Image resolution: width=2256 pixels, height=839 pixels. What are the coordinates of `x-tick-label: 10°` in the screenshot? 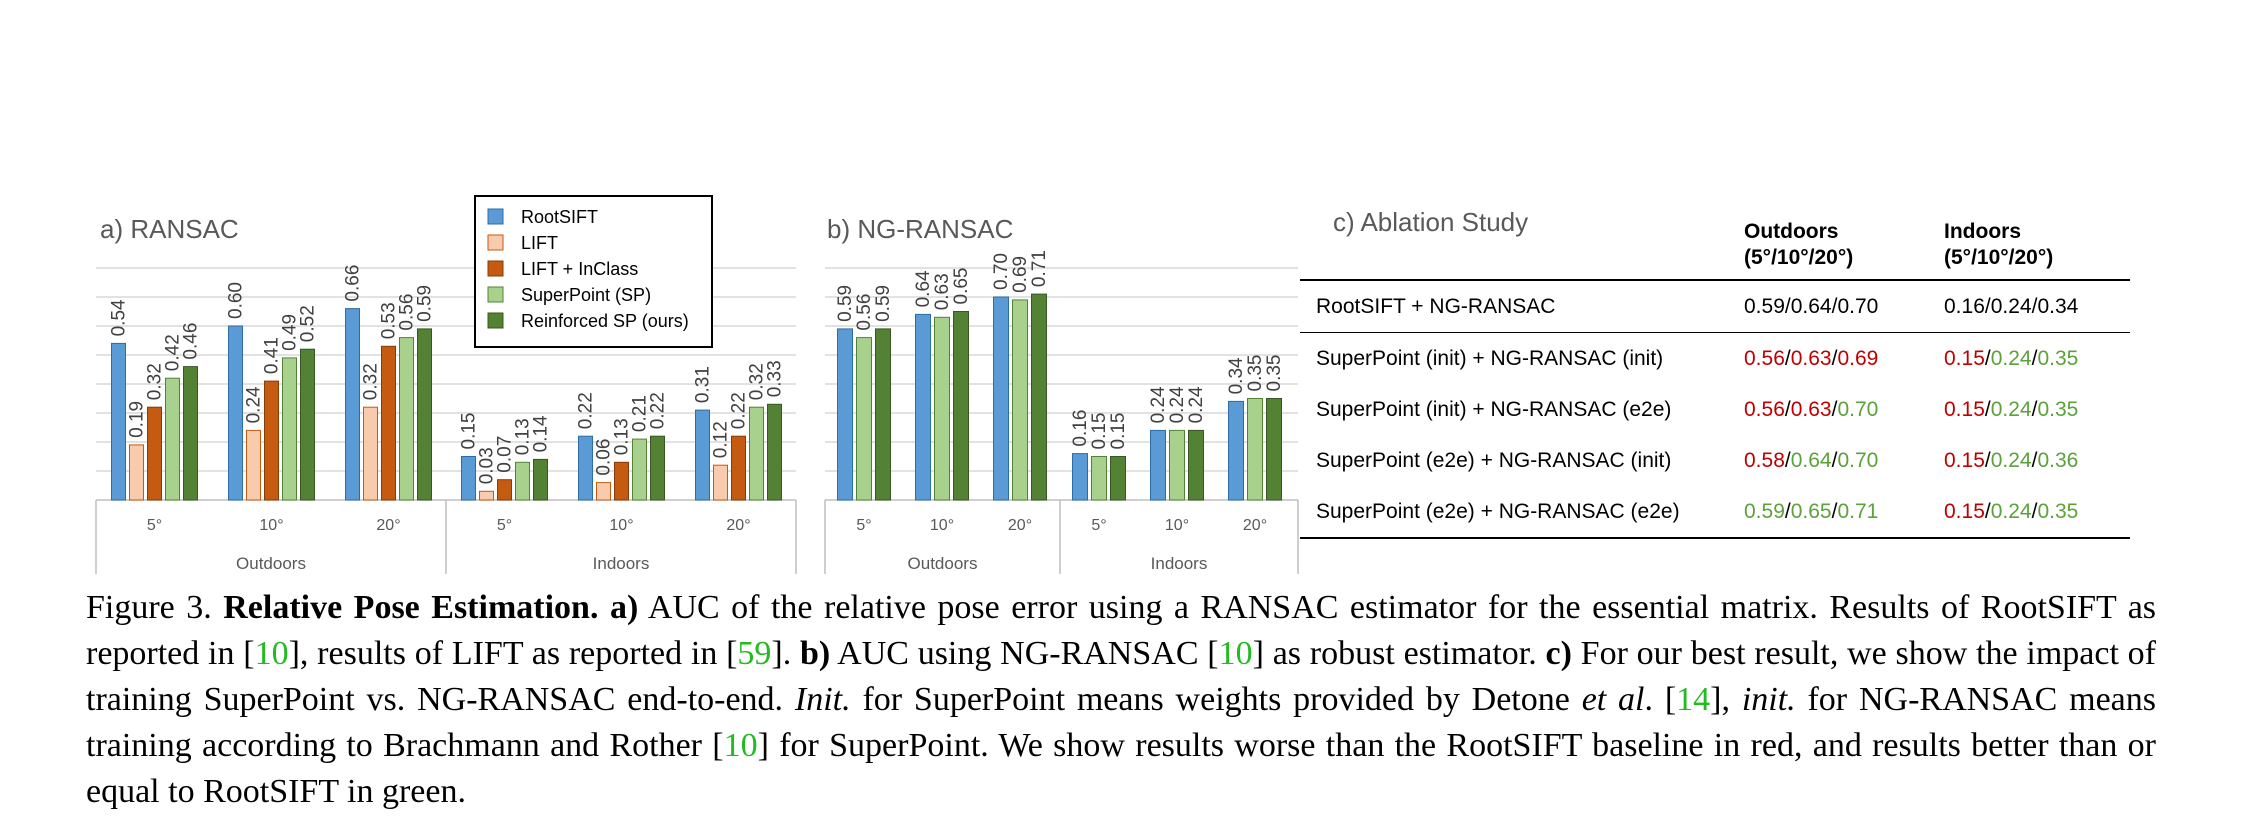 It's located at (942, 525).